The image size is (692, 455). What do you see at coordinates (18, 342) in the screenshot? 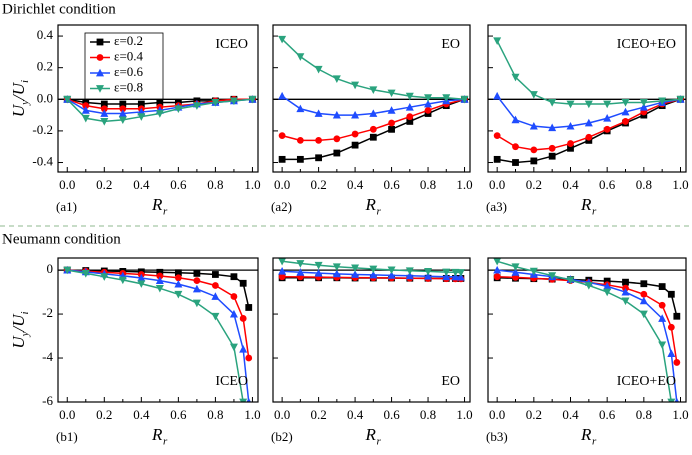
I see `y-axis-label-part: U` at bounding box center [18, 342].